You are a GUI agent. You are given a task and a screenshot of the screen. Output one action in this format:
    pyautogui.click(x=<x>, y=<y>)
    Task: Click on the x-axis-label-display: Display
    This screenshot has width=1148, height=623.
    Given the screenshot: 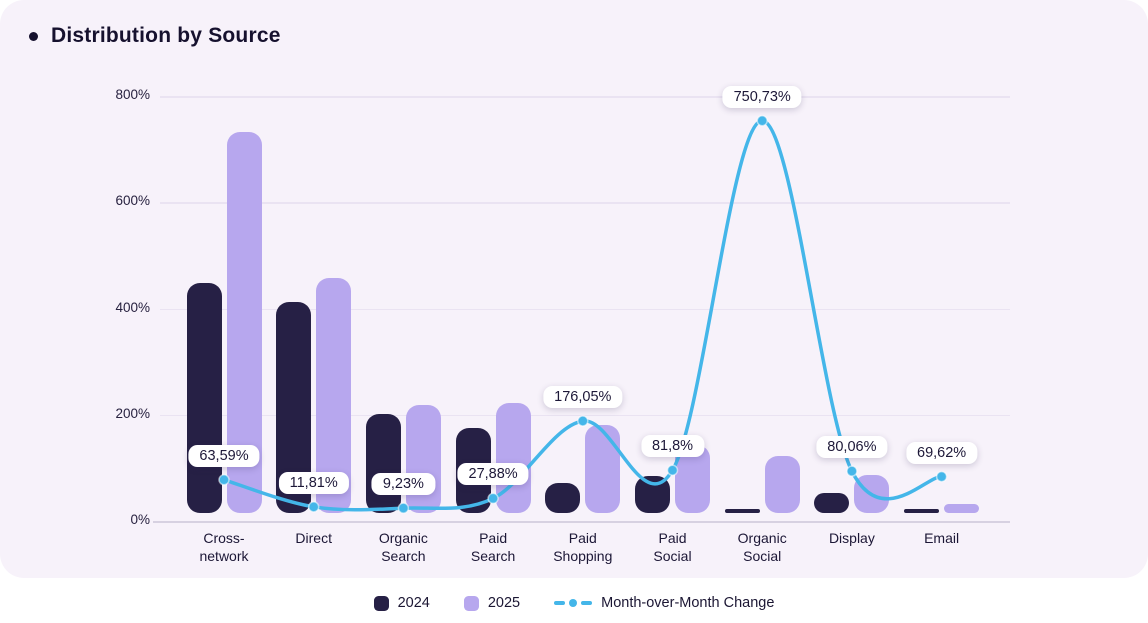 What is the action you would take?
    pyautogui.click(x=851, y=538)
    